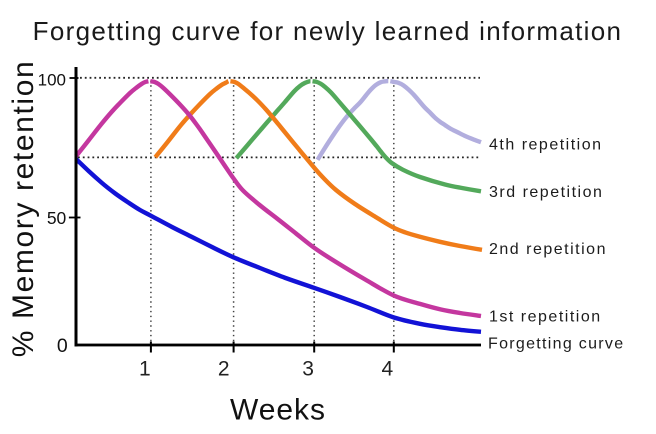 This screenshot has width=656, height=434. I want to click on svg-text: Weeks, so click(278, 410).